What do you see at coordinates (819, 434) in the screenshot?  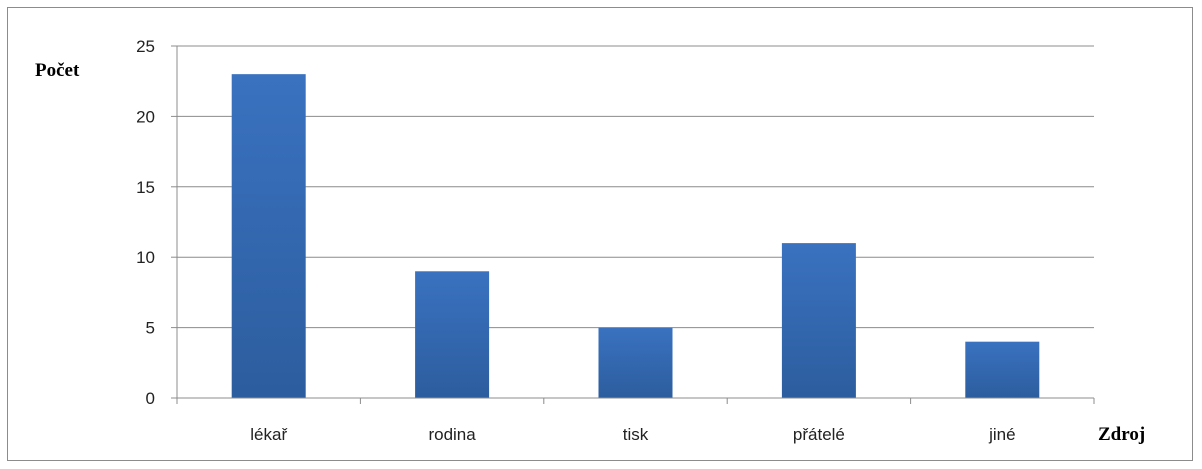 I see `x-tick-label: přátelé` at bounding box center [819, 434].